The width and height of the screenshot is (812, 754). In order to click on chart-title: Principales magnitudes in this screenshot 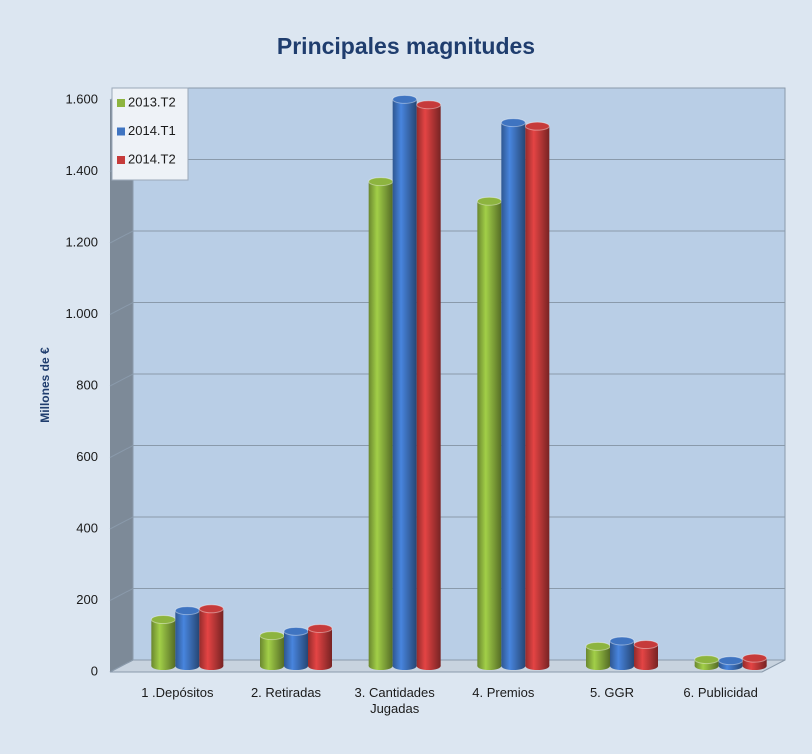, I will do `click(406, 46)`.